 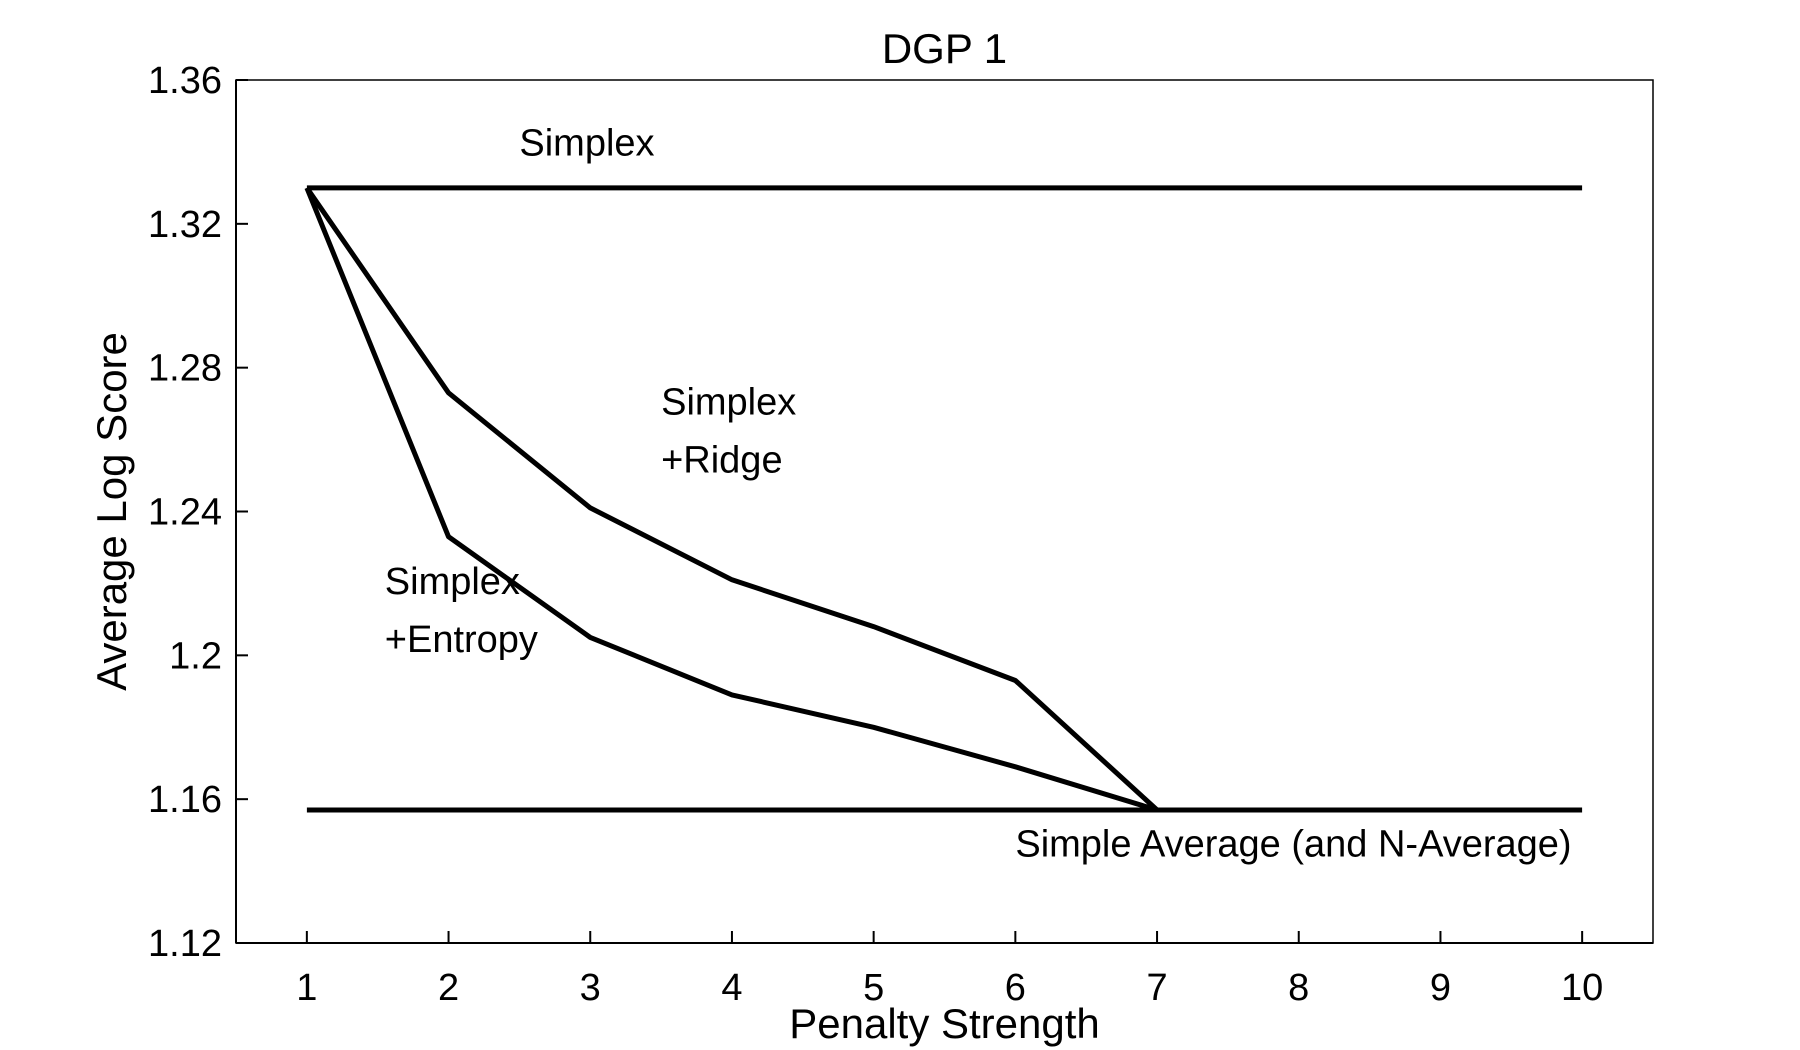 What do you see at coordinates (1156, 988) in the screenshot?
I see `x-tick-label: 7` at bounding box center [1156, 988].